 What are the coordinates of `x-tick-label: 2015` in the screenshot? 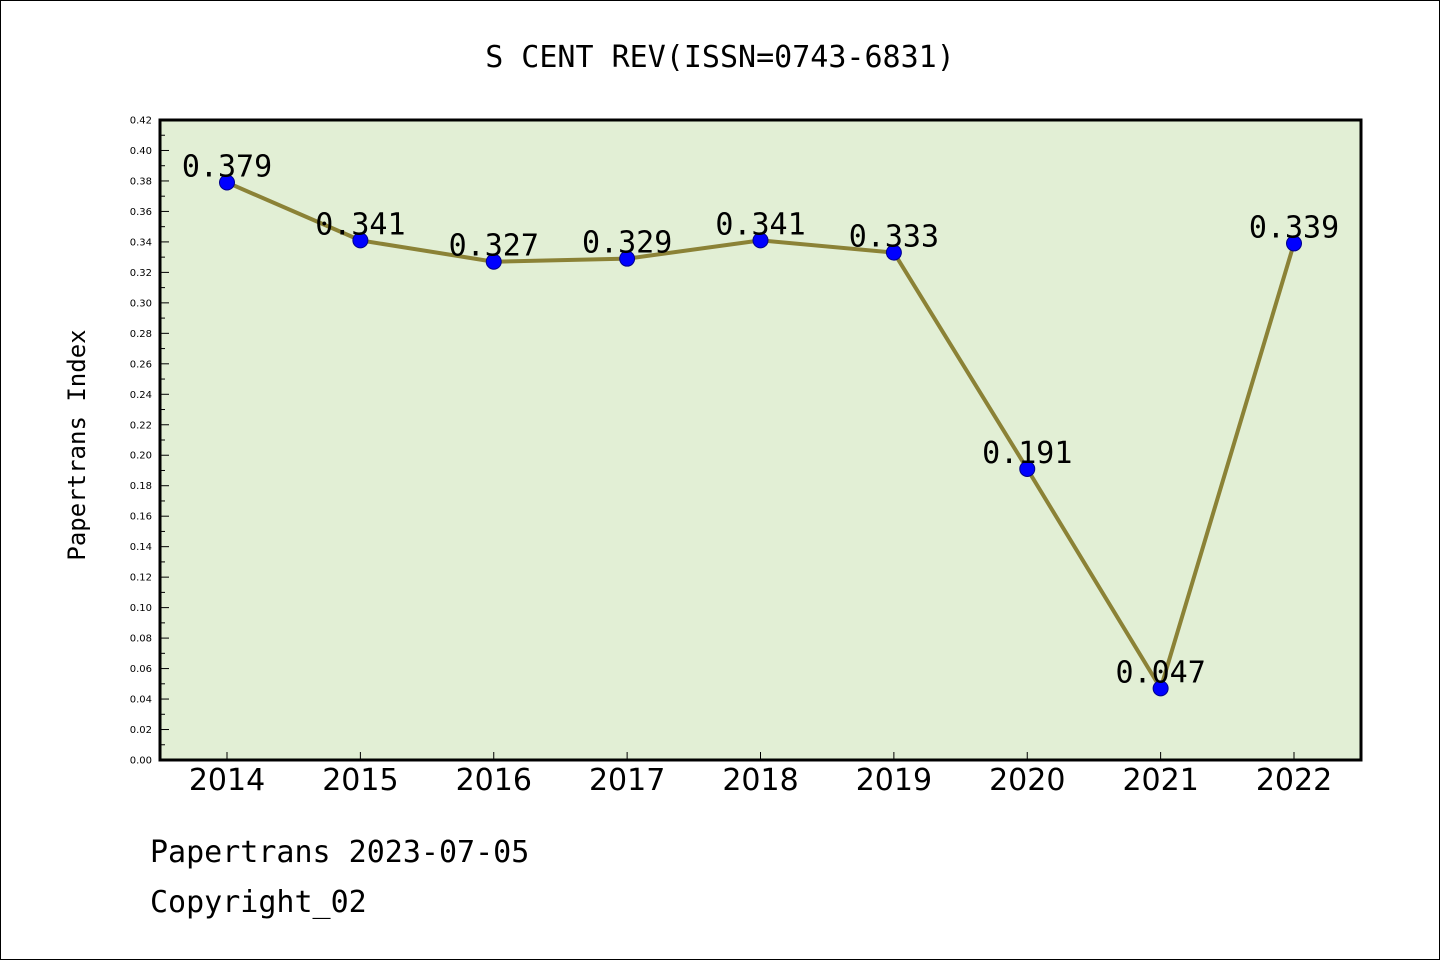 It's located at (360, 780).